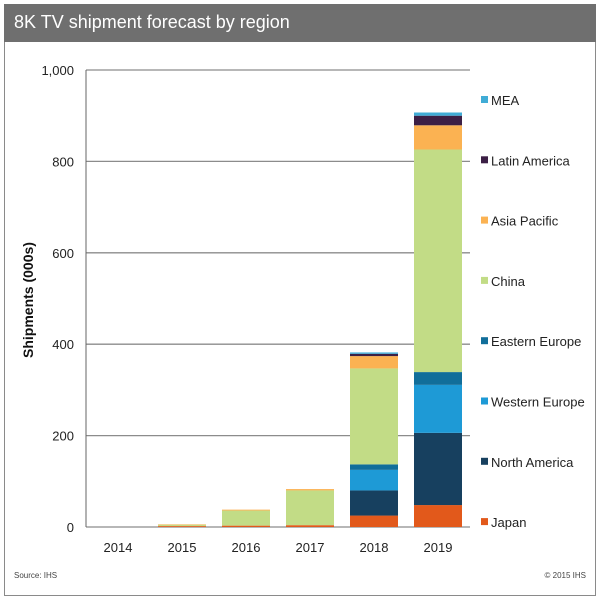 This screenshot has width=600, height=600. What do you see at coordinates (310, 547) in the screenshot?
I see `x-tick-label: 2017` at bounding box center [310, 547].